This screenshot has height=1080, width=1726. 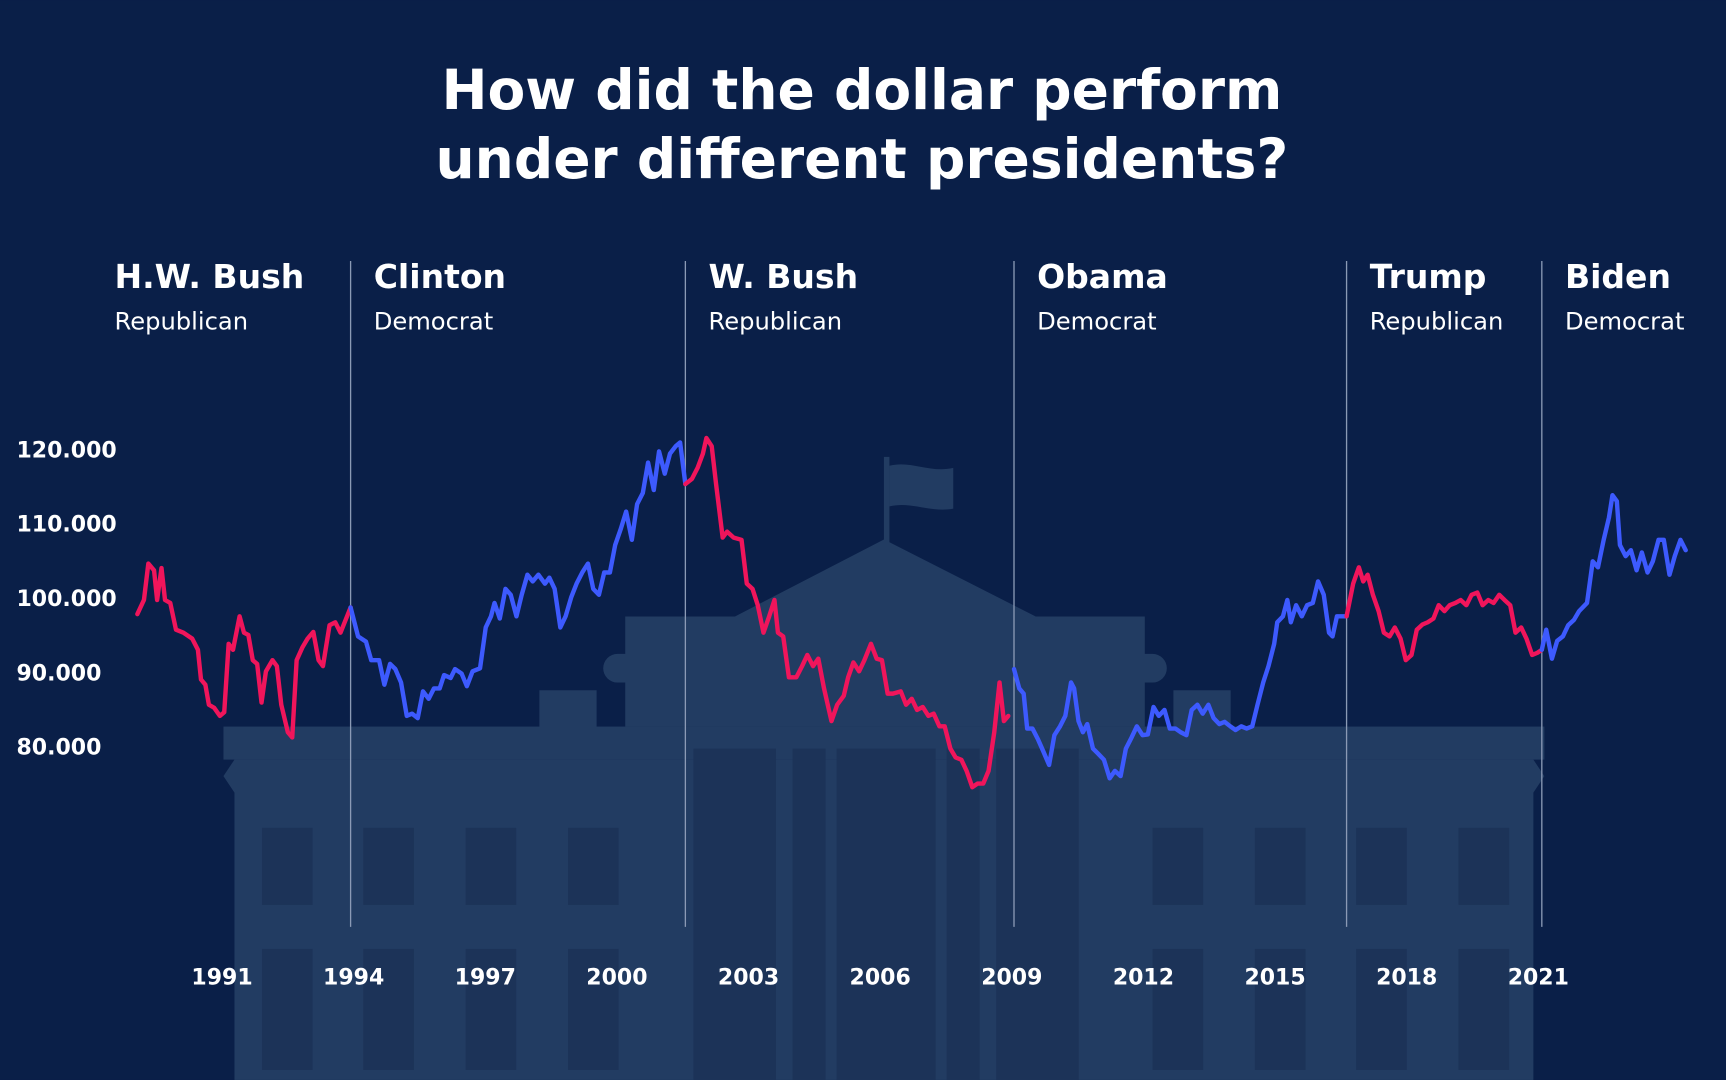 I want to click on x-tick-label: 2015, so click(x=1274, y=978).